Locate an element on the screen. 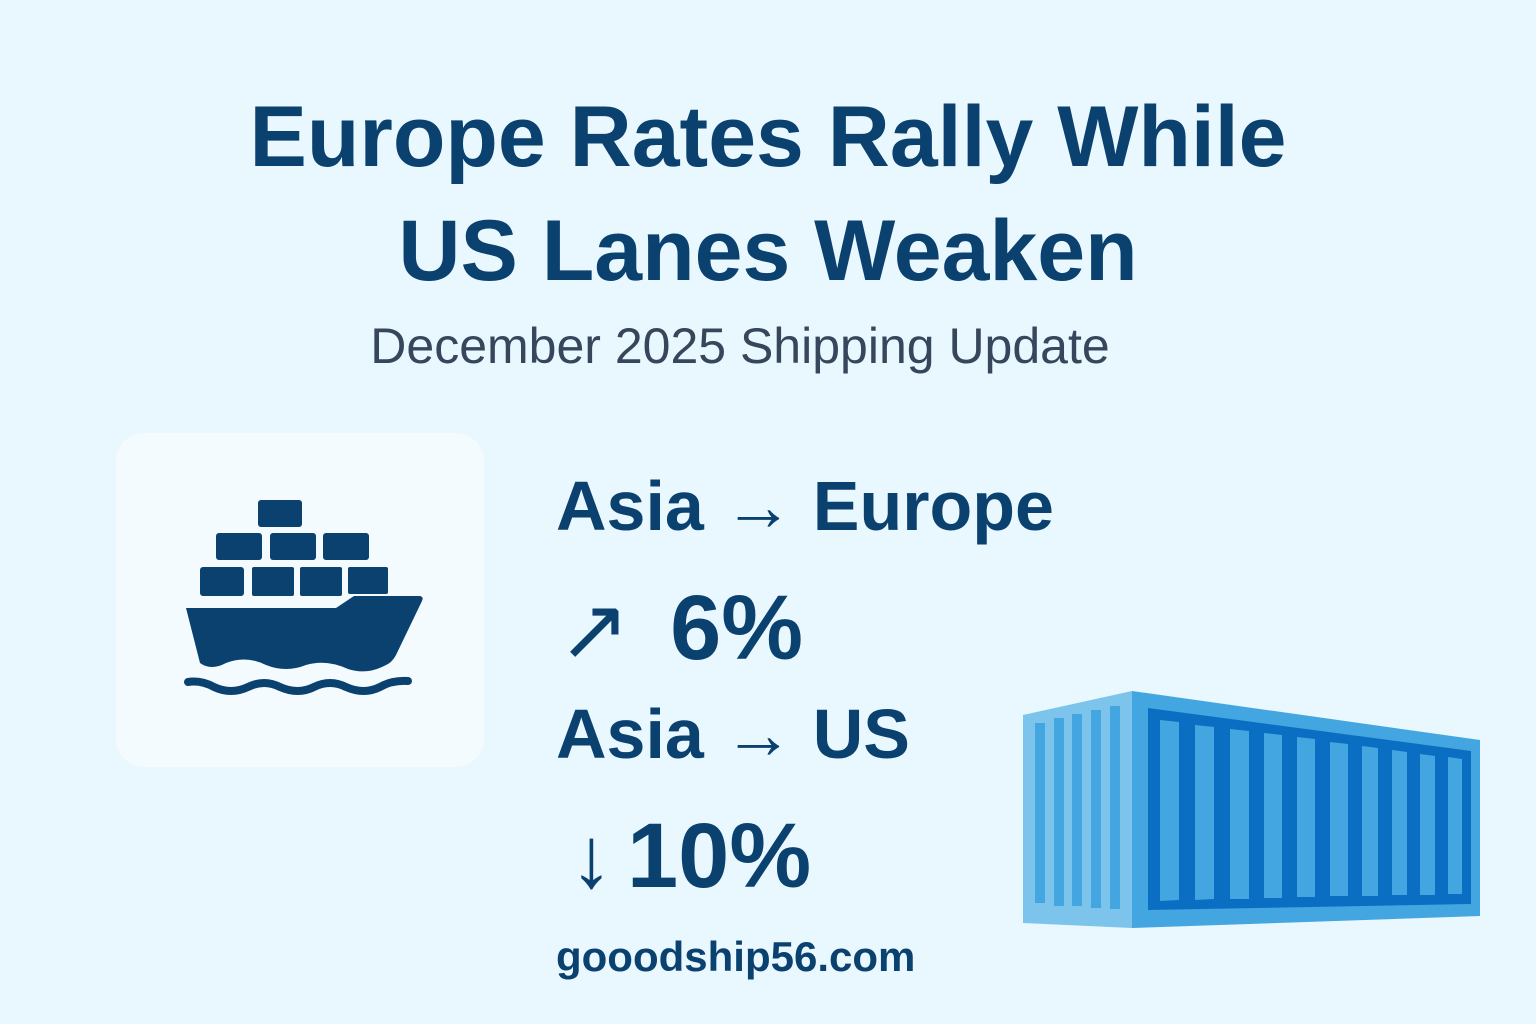 The height and width of the screenshot is (1024, 1536). lane-asia-europe-name: Asia → Europe is located at coordinates (805, 506).